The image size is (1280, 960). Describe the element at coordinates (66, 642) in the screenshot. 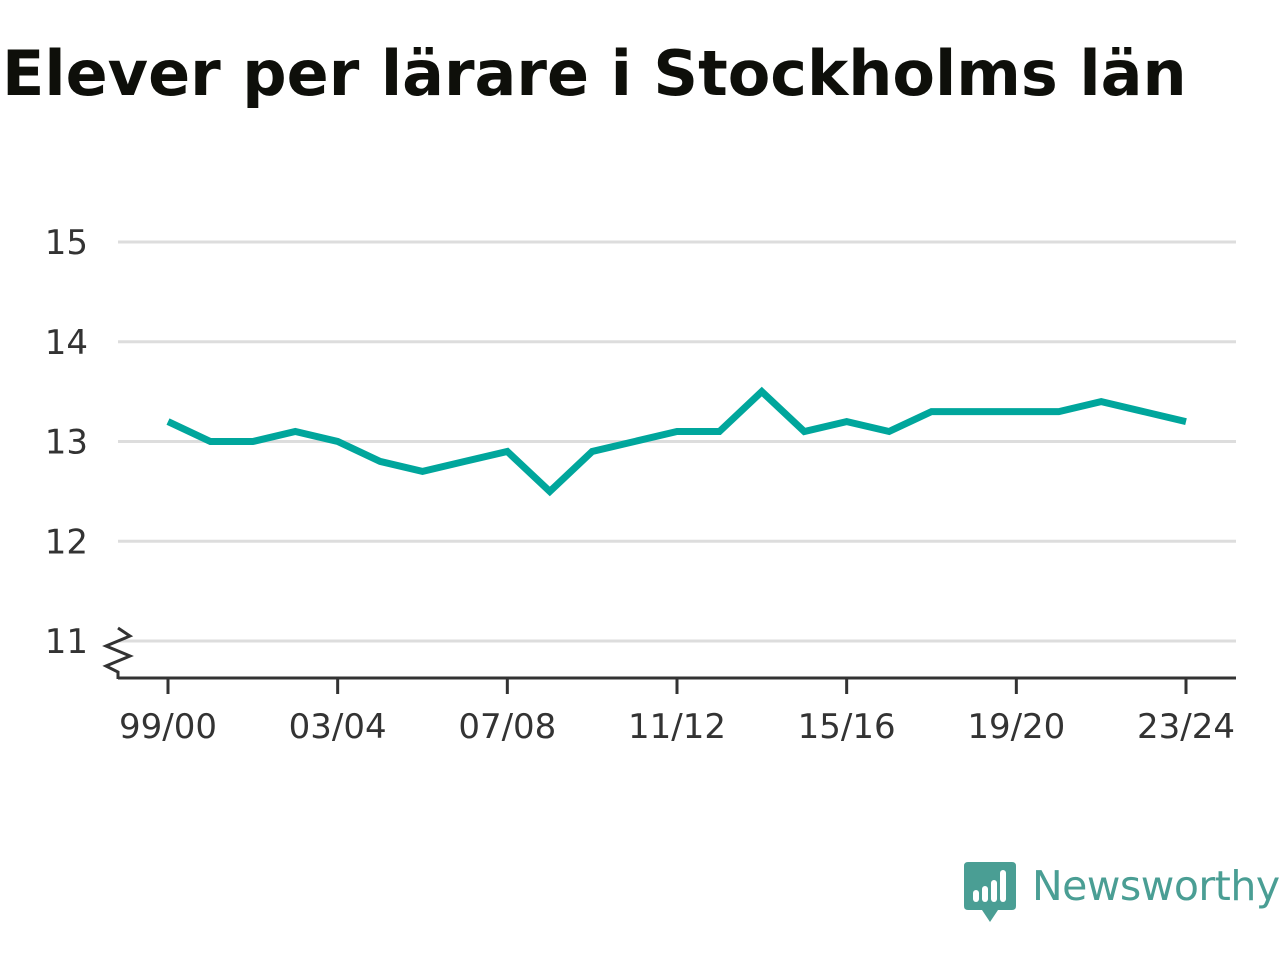

I see `y-tick-label: 11` at that location.